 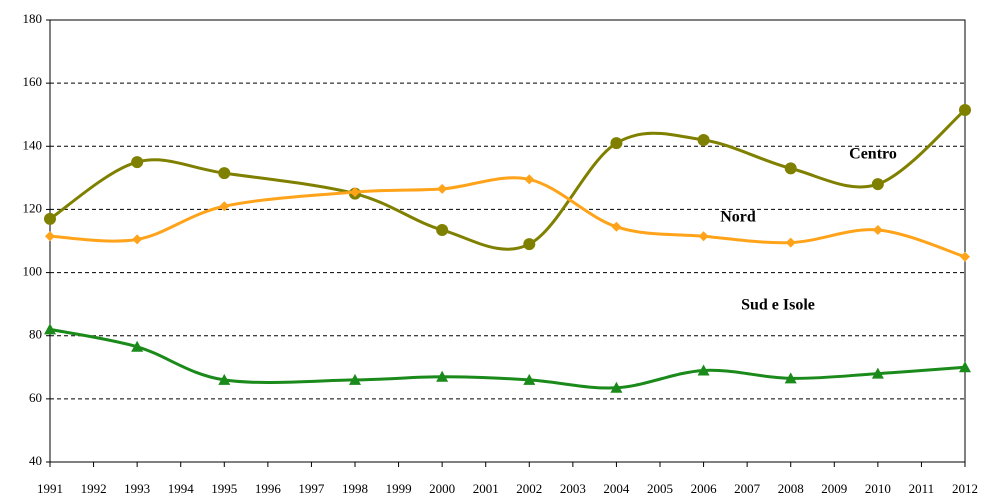 What do you see at coordinates (33, 144) in the screenshot?
I see `y-tick-label: 140` at bounding box center [33, 144].